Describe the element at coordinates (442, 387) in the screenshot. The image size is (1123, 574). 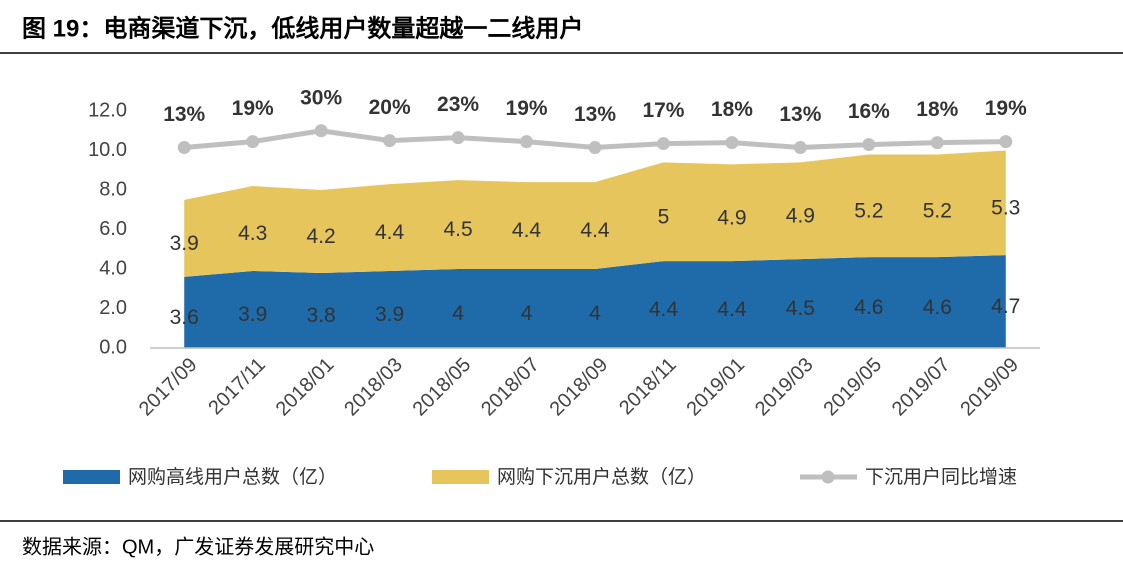
I see `x-tick-label: 2018/05` at that location.